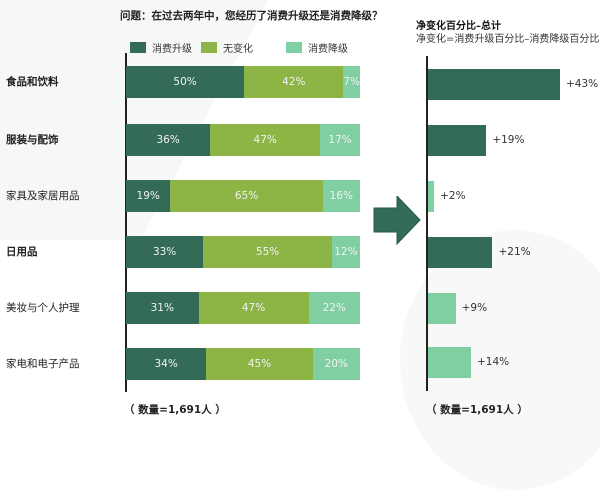  I want to click on category-label: 美妆与个人护理, so click(43, 308).